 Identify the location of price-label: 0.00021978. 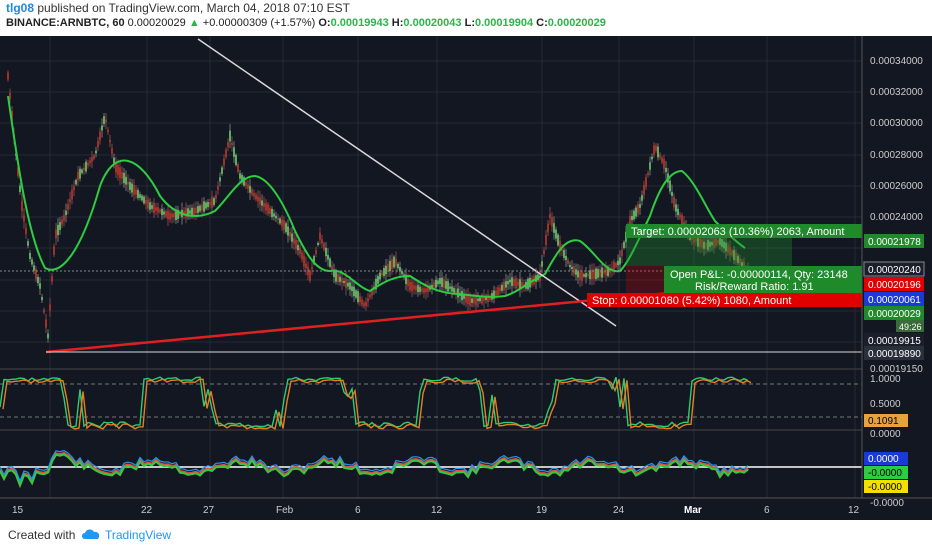
(894, 242).